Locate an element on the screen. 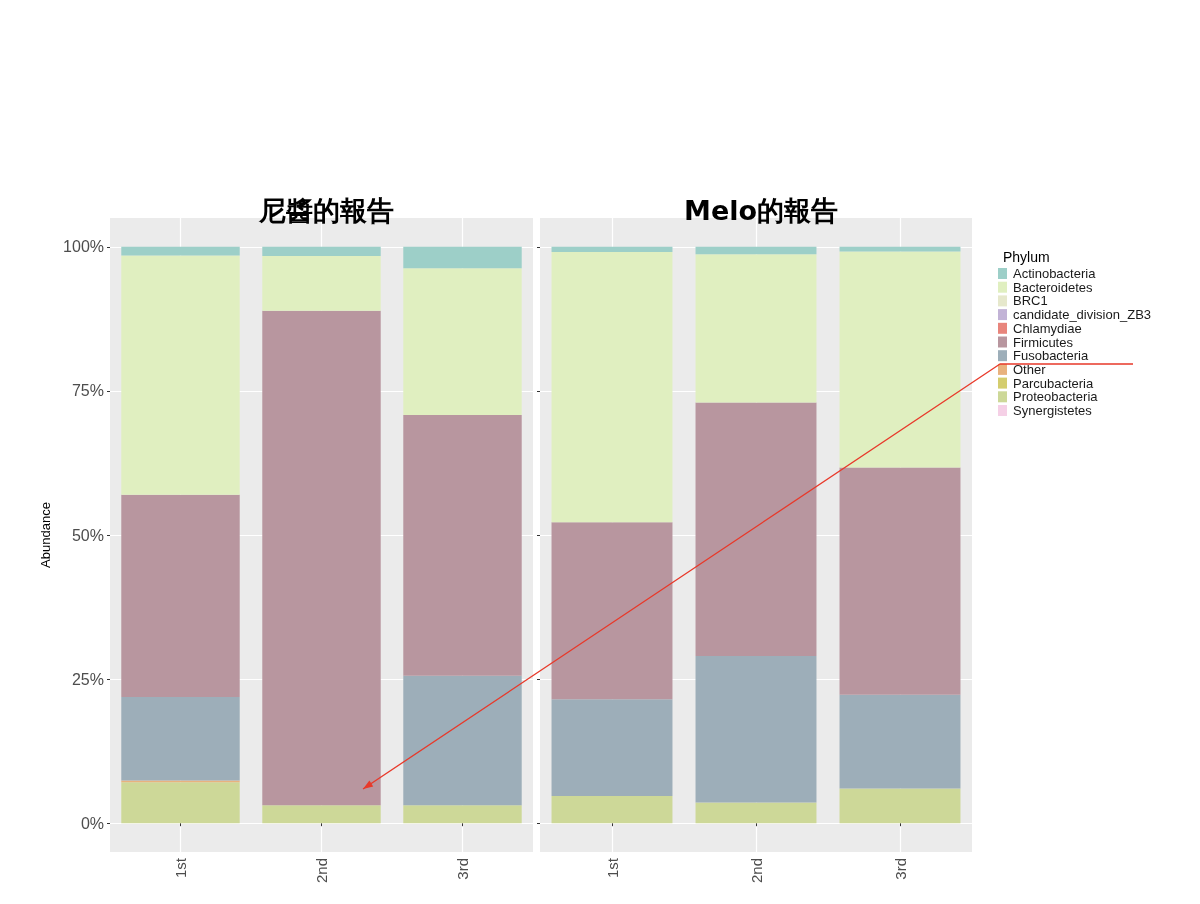  legend-label: Bacteroidetes is located at coordinates (1053, 287).